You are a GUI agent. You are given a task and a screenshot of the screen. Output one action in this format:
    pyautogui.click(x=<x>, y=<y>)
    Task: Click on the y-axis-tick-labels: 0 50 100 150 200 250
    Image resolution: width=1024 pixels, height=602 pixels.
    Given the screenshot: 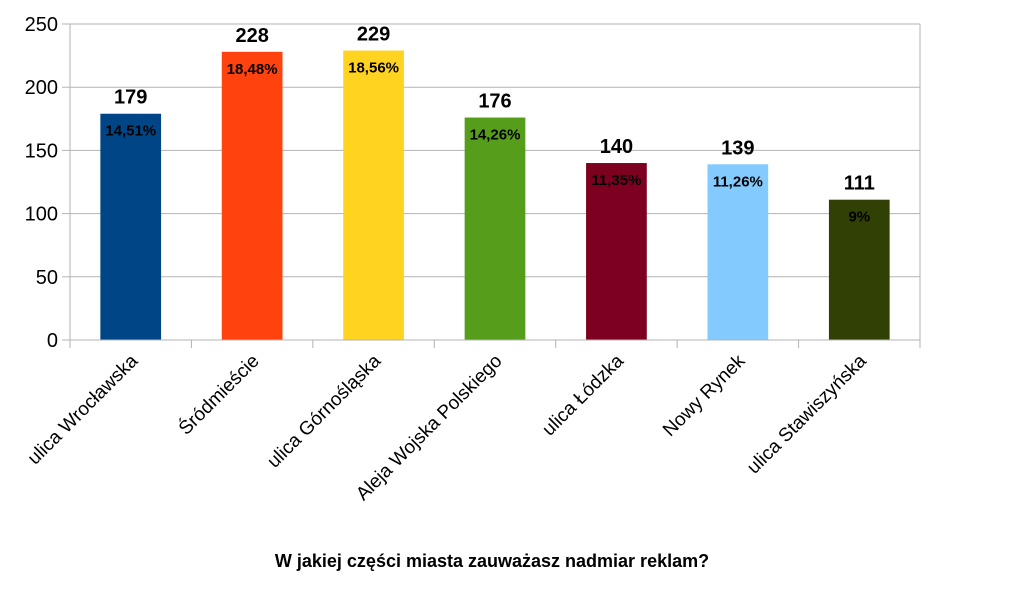 What is the action you would take?
    pyautogui.click(x=41, y=183)
    